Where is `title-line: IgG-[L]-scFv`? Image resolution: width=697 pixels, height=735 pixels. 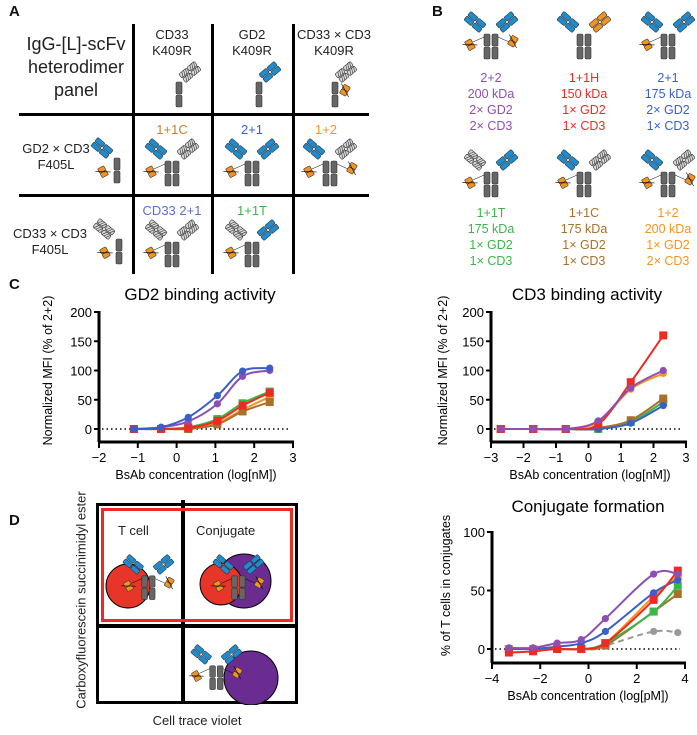 title-line: IgG-[L]-scFv is located at coordinates (76, 44).